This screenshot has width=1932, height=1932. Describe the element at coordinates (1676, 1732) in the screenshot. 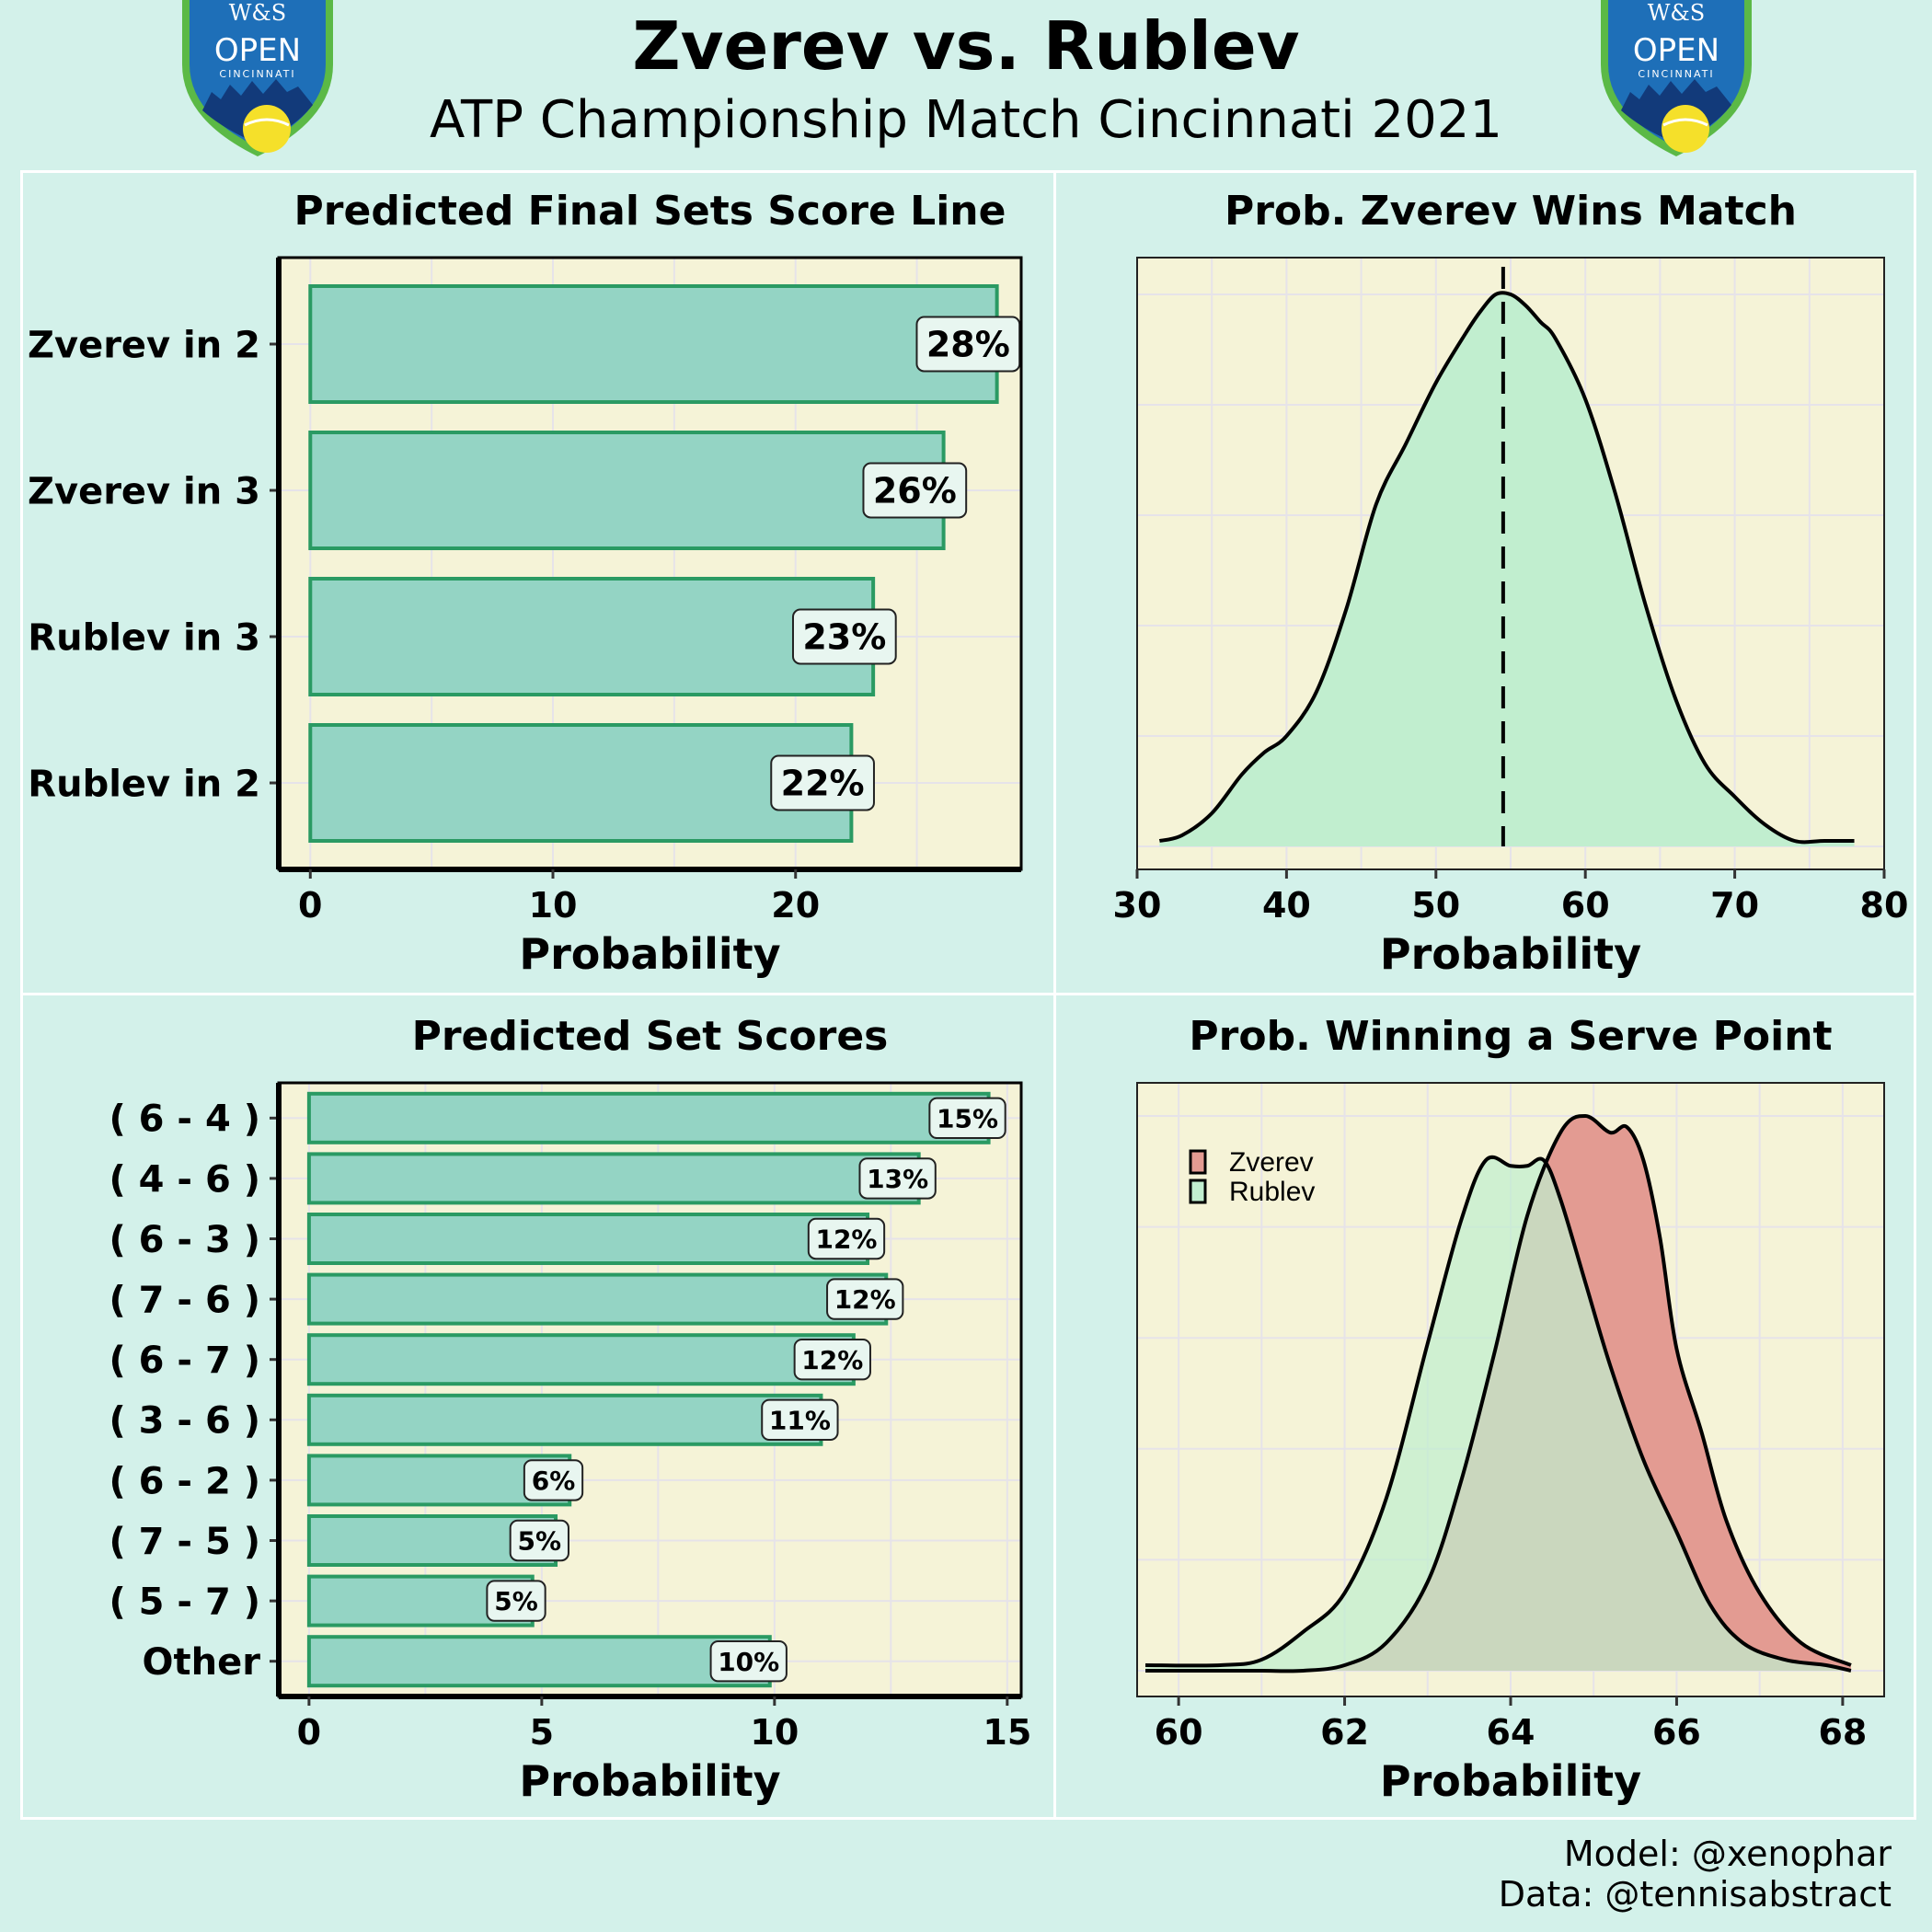

I see `x-tick-label: 66` at that location.